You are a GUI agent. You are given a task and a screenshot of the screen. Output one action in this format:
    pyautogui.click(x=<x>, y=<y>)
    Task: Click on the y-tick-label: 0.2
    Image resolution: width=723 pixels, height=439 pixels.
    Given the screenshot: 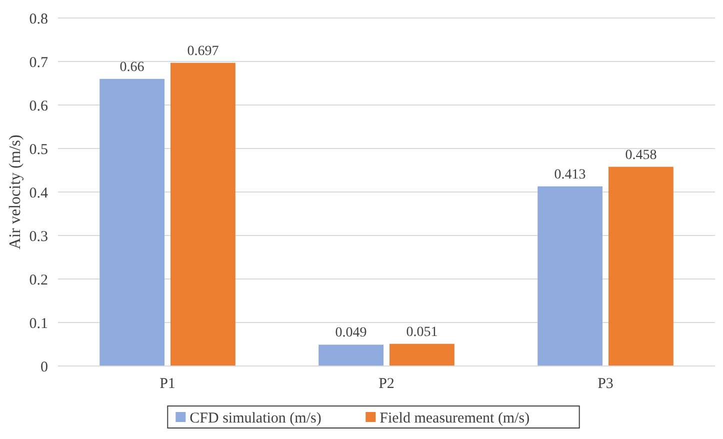 What is the action you would take?
    pyautogui.click(x=38, y=280)
    